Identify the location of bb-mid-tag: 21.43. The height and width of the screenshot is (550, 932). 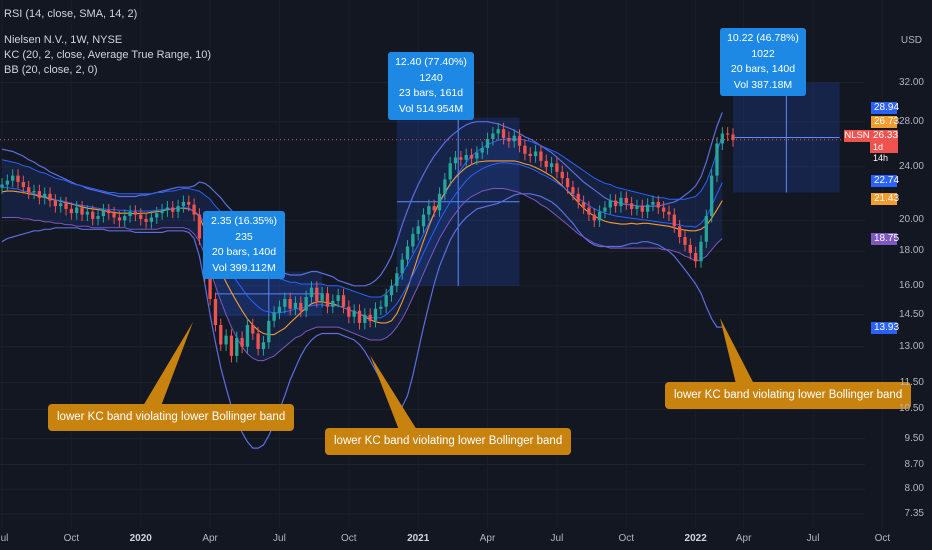
(885, 199).